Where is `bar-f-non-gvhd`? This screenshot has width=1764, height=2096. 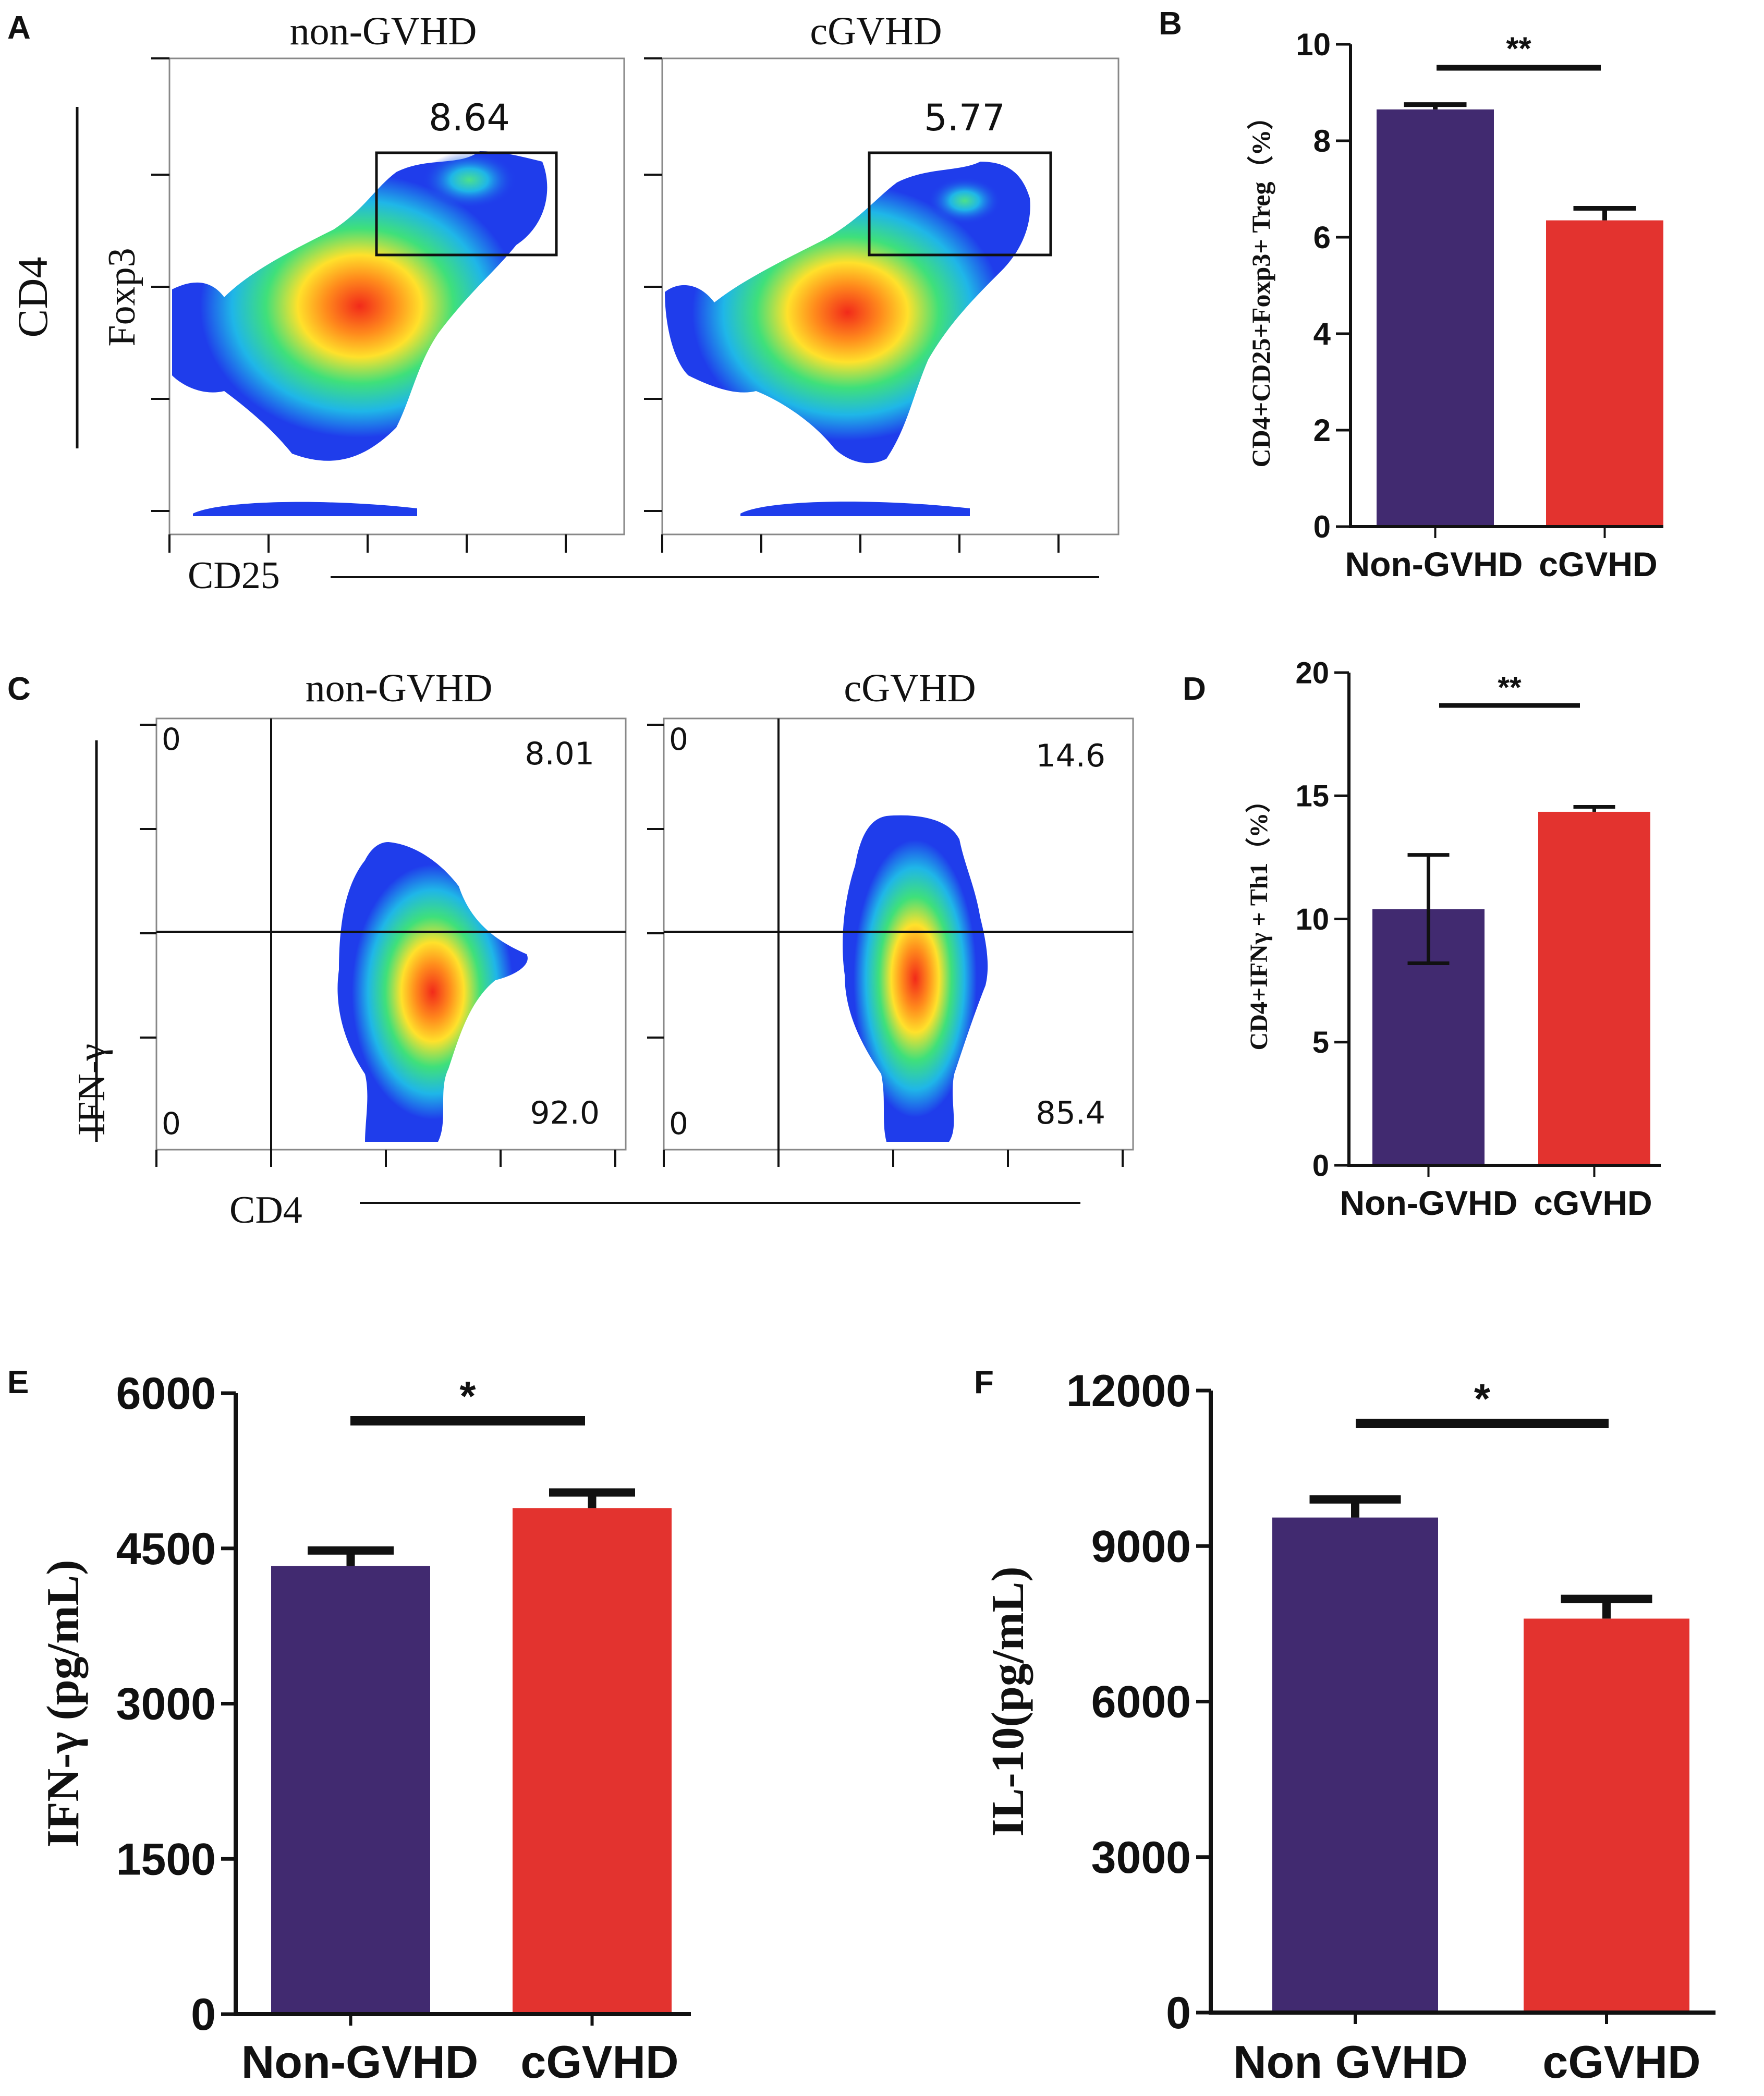
bar-f-non-gvhd is located at coordinates (1355, 1765).